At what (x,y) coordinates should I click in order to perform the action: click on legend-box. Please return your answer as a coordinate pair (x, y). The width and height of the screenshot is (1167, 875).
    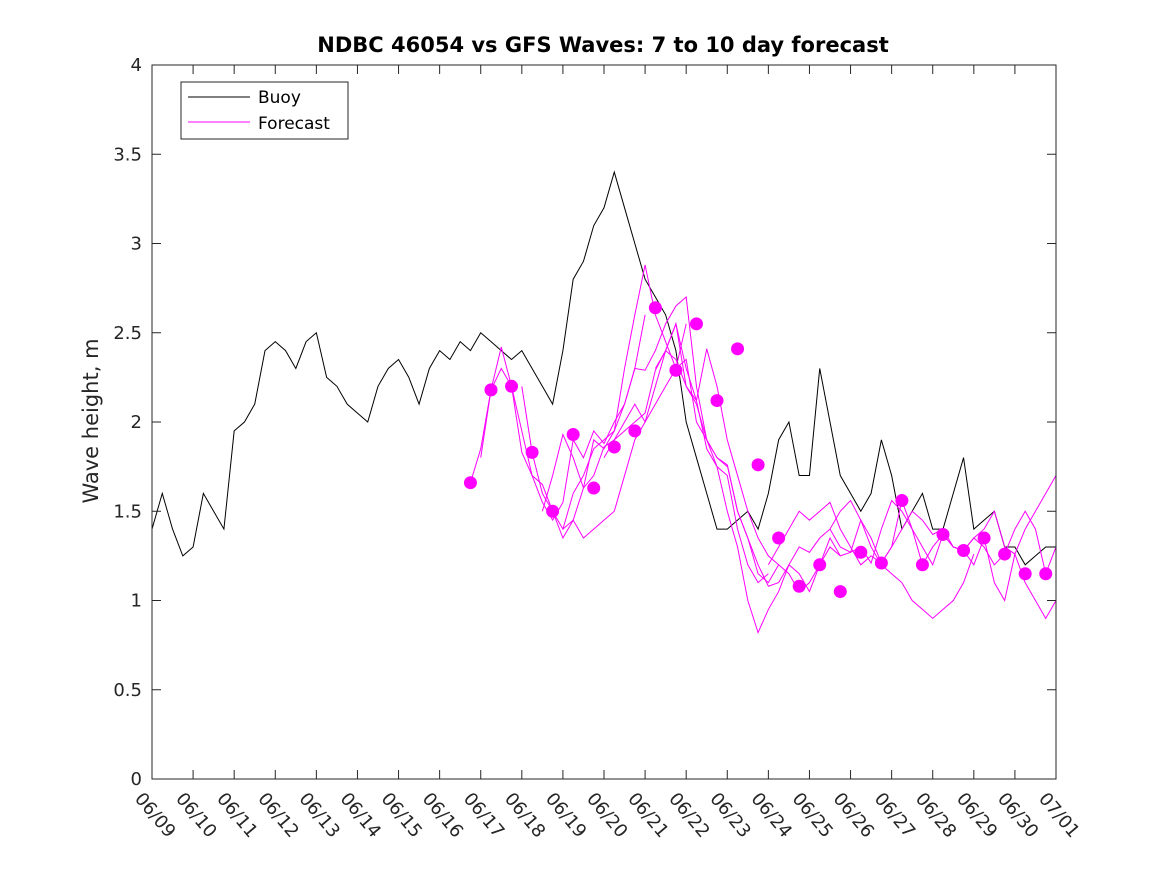
    Looking at the image, I should click on (264, 110).